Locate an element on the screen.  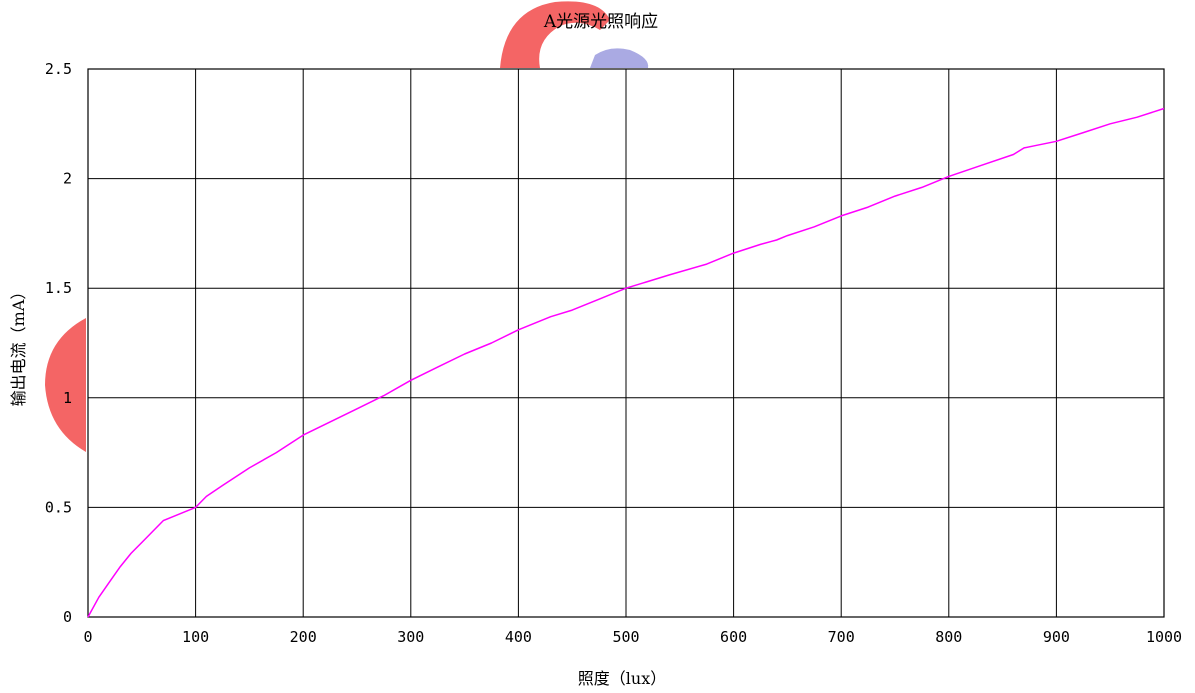
y-tick-label: 2 is located at coordinates (67, 179).